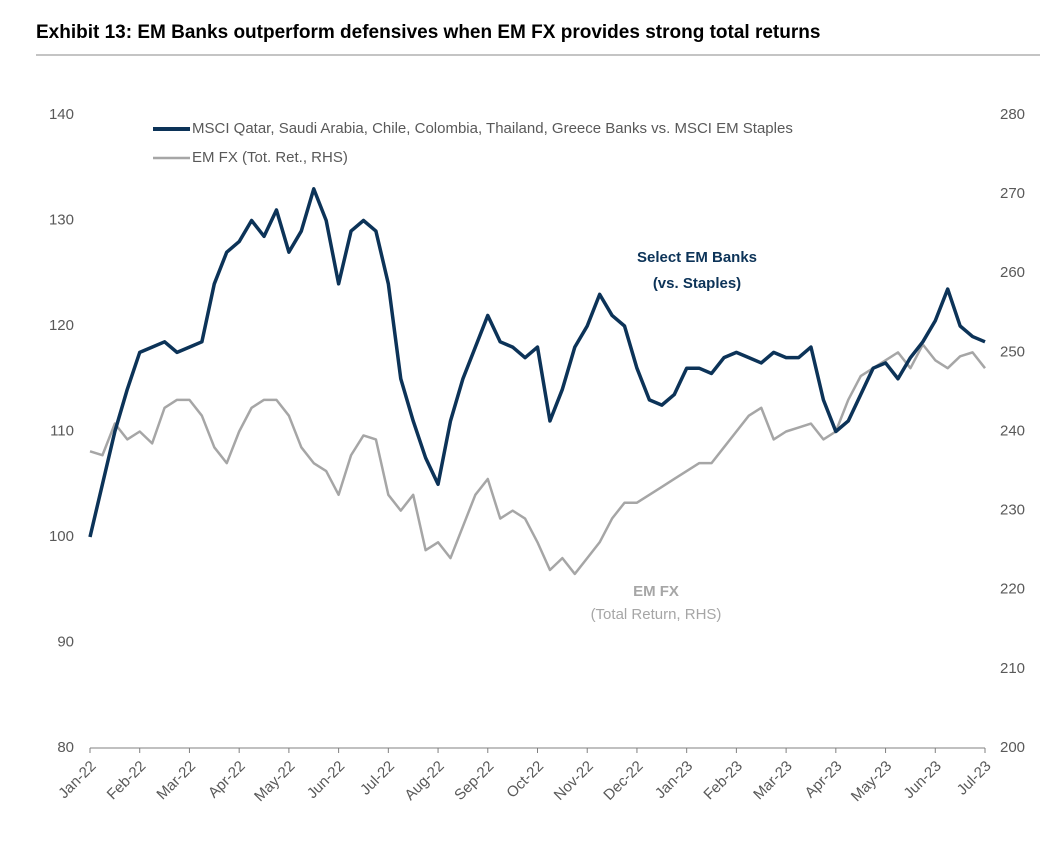 The height and width of the screenshot is (858, 1059). What do you see at coordinates (723, 781) in the screenshot?
I see `x-tick-label: Feb-23` at bounding box center [723, 781].